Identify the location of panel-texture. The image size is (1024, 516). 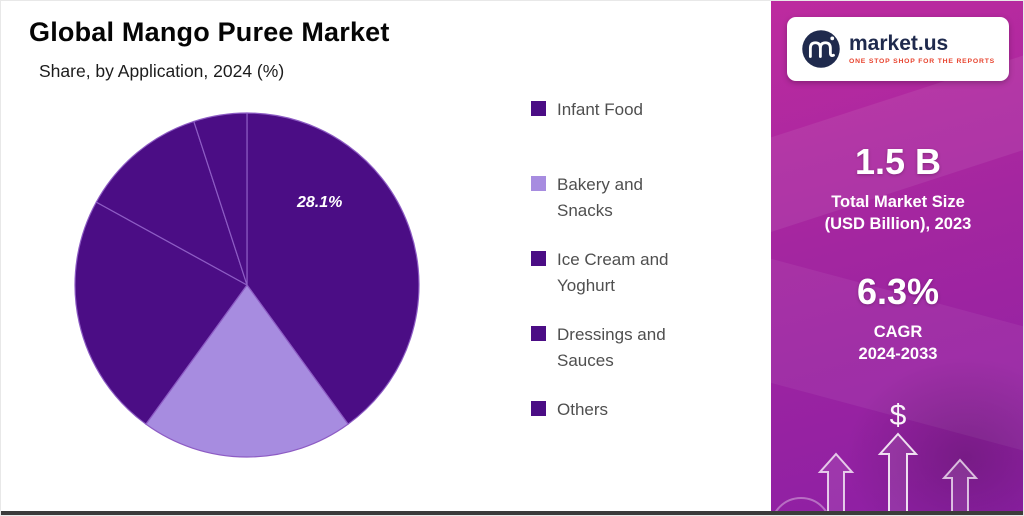
(934, 436).